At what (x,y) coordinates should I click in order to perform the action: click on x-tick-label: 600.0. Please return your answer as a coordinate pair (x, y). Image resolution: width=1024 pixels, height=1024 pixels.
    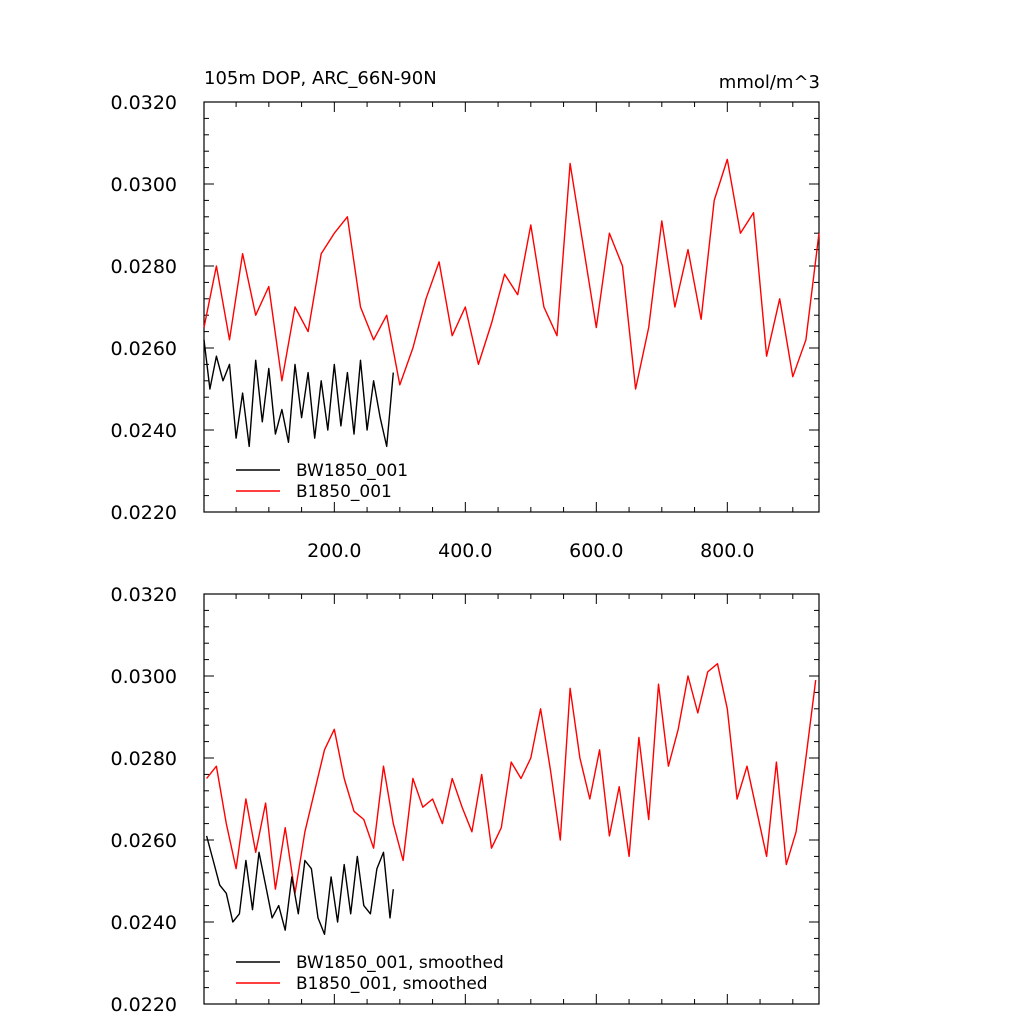
    Looking at the image, I should click on (596, 551).